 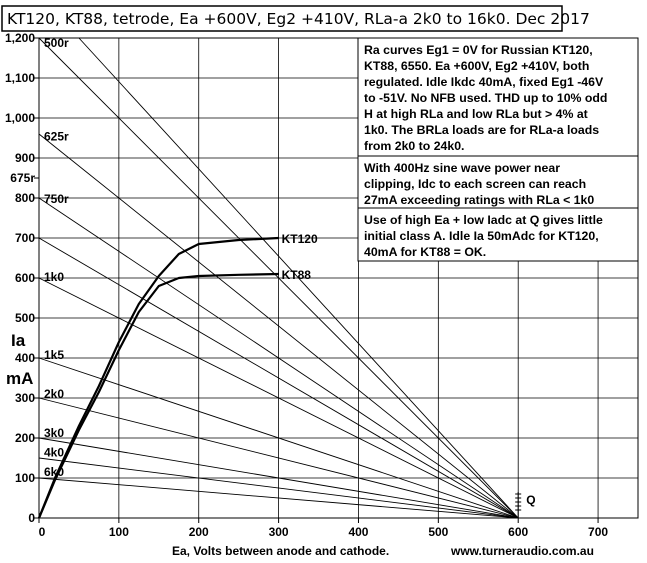 I want to click on x-tick-label: 500, so click(x=438, y=532).